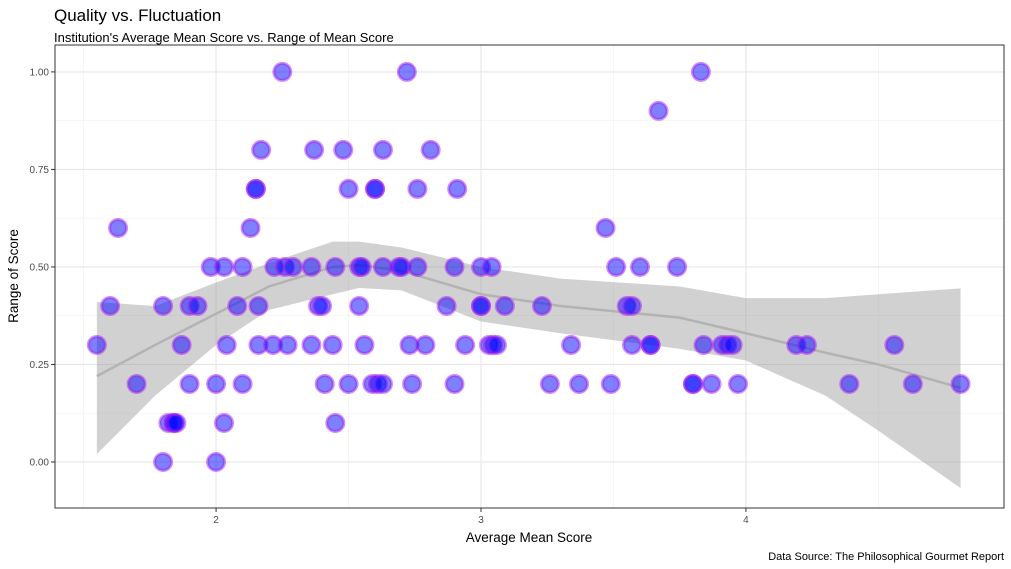 The width and height of the screenshot is (1011, 569). What do you see at coordinates (746, 520) in the screenshot?
I see `x-tick-label: 4` at bounding box center [746, 520].